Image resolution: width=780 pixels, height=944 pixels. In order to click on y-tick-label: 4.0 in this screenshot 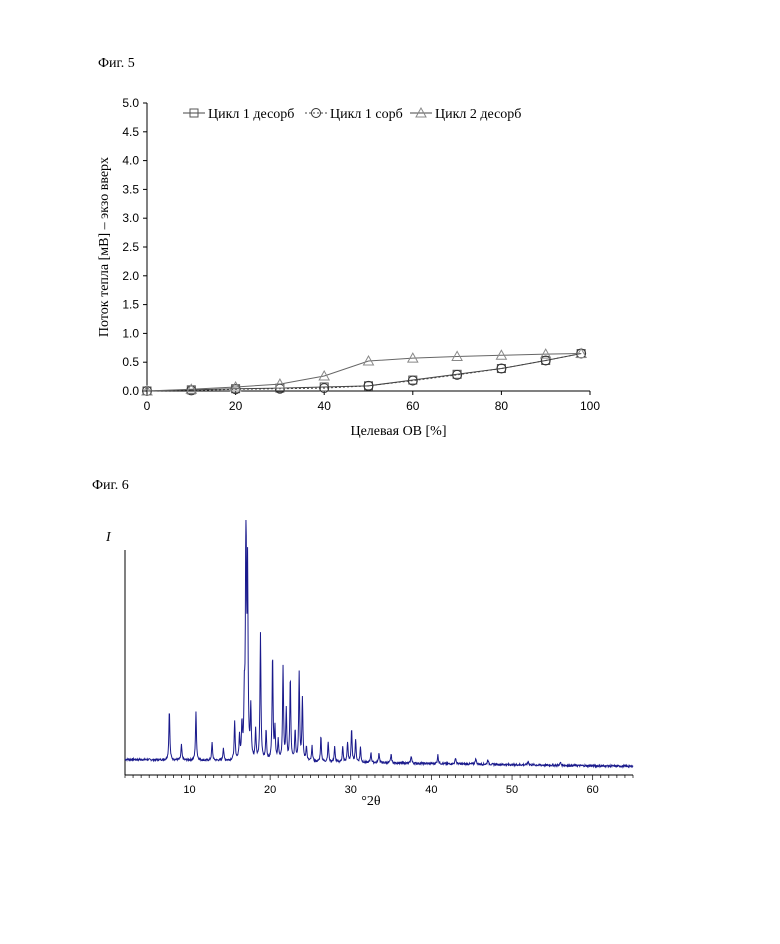, I will do `click(130, 161)`.